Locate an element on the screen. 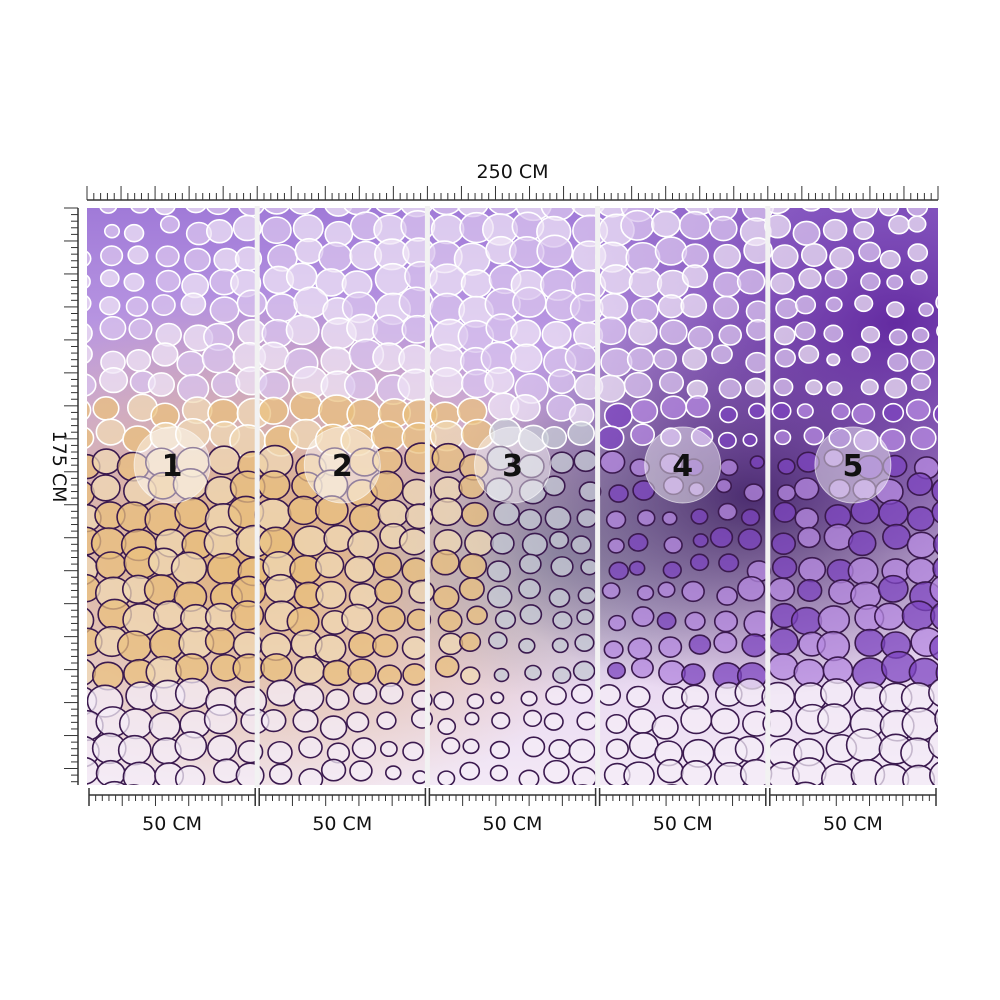  panel-number: 5 is located at coordinates (852, 466).